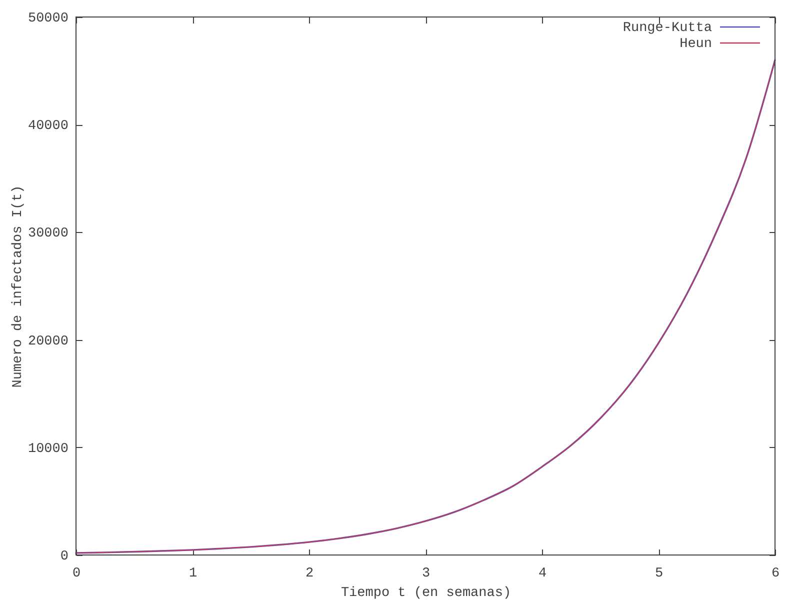  Describe the element at coordinates (659, 574) in the screenshot. I see `x-tick-label: 5` at that location.